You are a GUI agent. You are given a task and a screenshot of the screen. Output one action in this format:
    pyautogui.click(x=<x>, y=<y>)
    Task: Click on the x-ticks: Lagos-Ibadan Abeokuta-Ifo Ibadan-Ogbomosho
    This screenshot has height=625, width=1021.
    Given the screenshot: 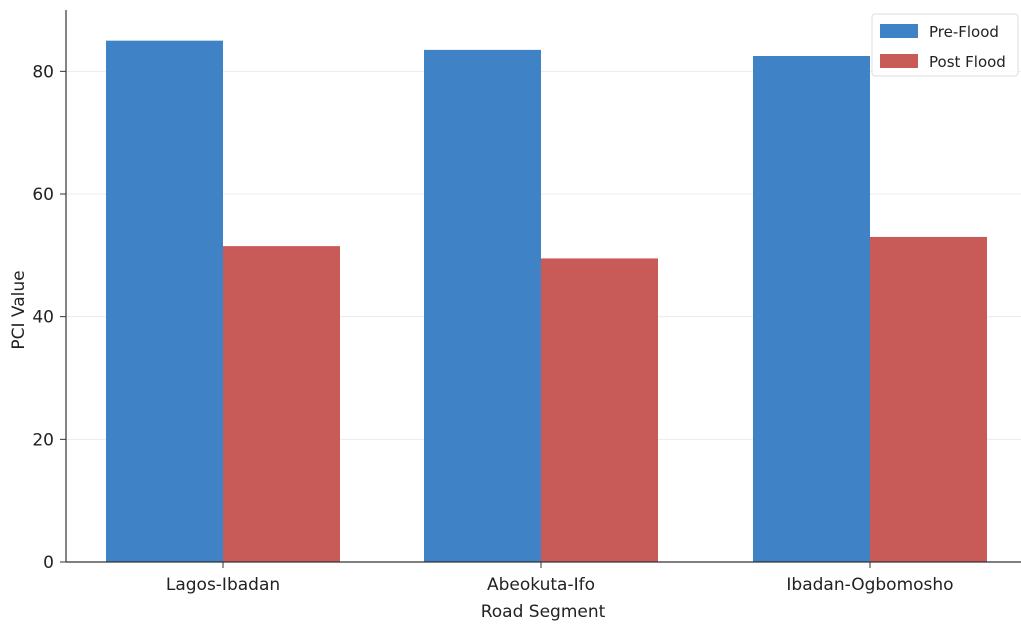 What is the action you would take?
    pyautogui.click(x=560, y=578)
    